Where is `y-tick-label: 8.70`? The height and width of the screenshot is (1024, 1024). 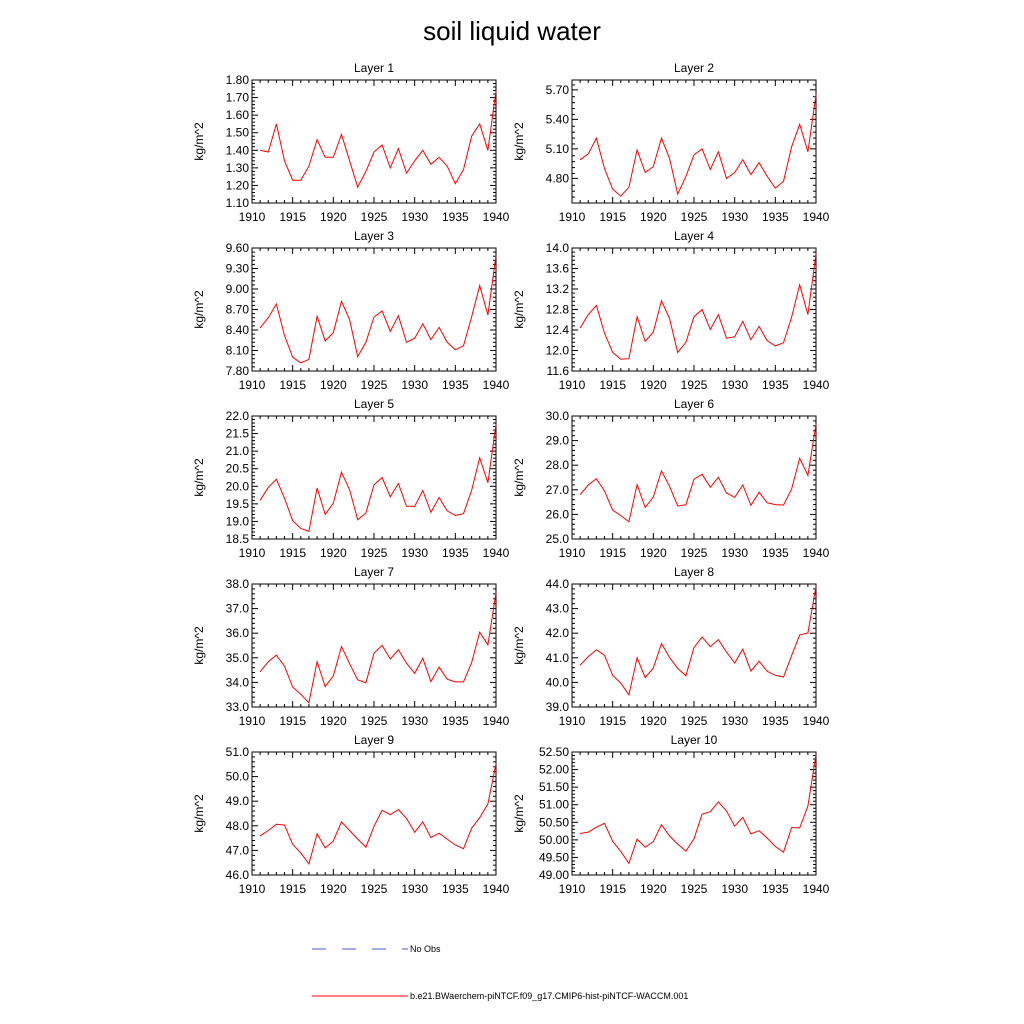
y-tick-label: 8.70 is located at coordinates (238, 310).